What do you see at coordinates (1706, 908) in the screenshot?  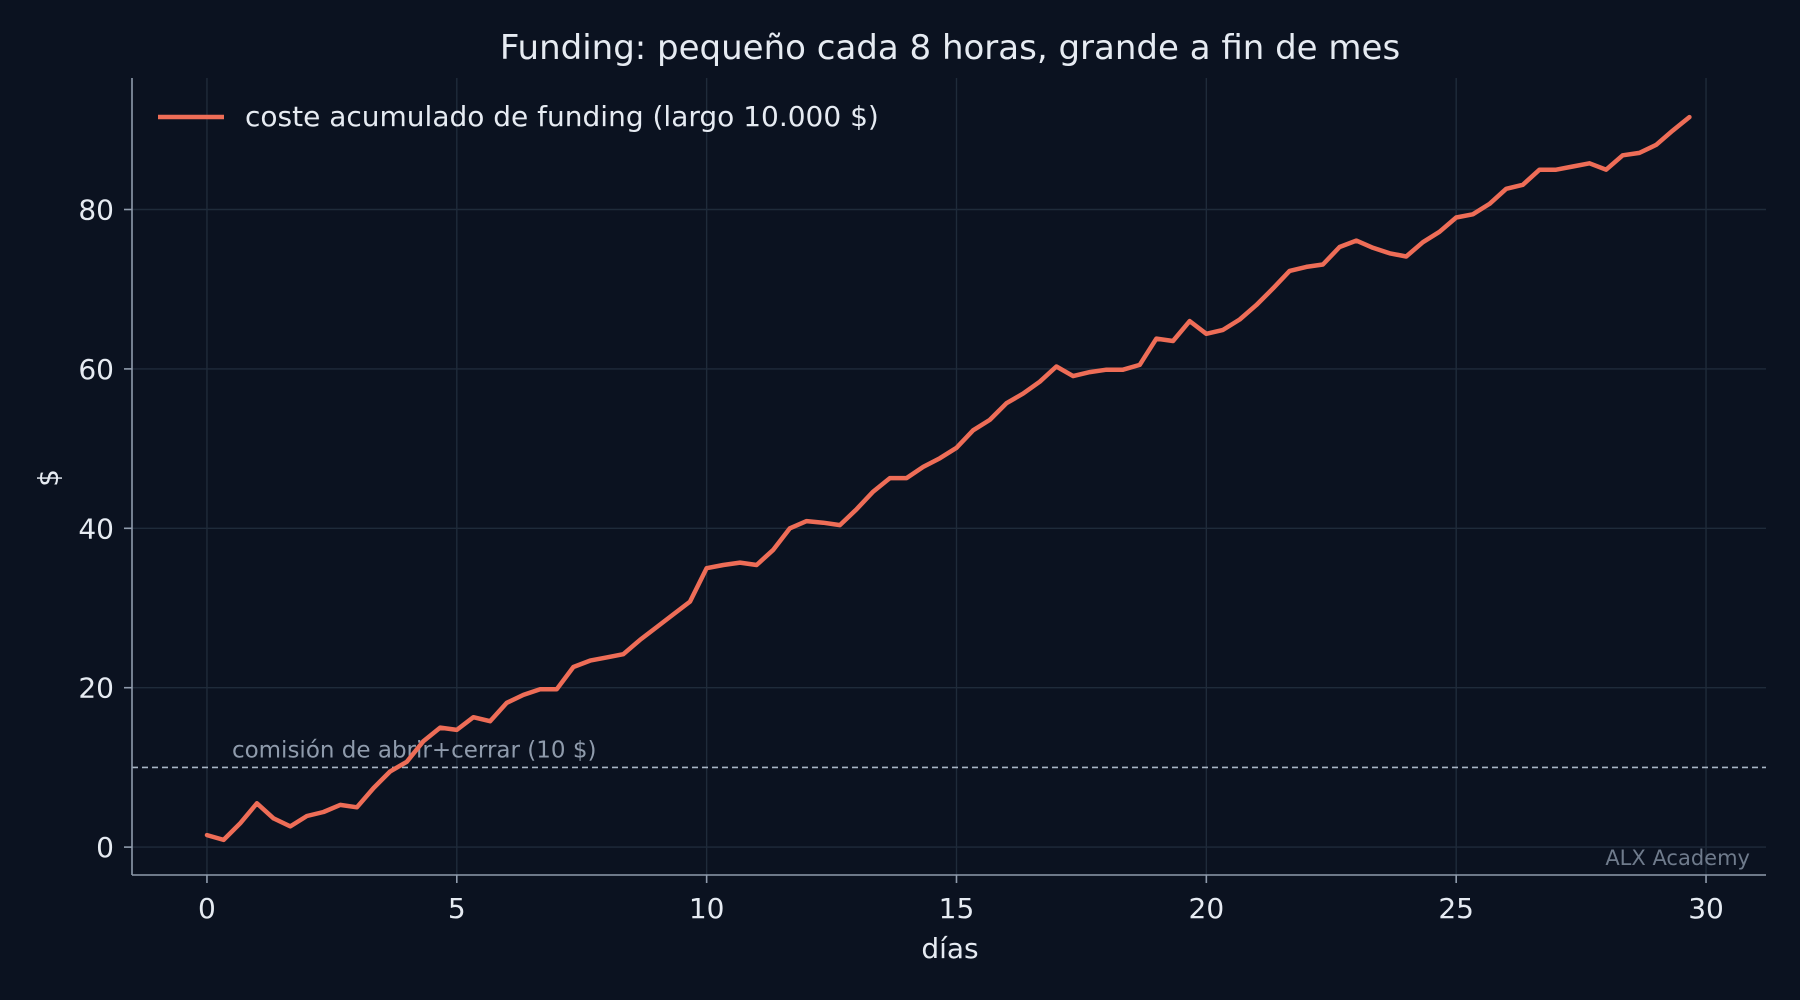 I see `x-tick-label-30: 30` at bounding box center [1706, 908].